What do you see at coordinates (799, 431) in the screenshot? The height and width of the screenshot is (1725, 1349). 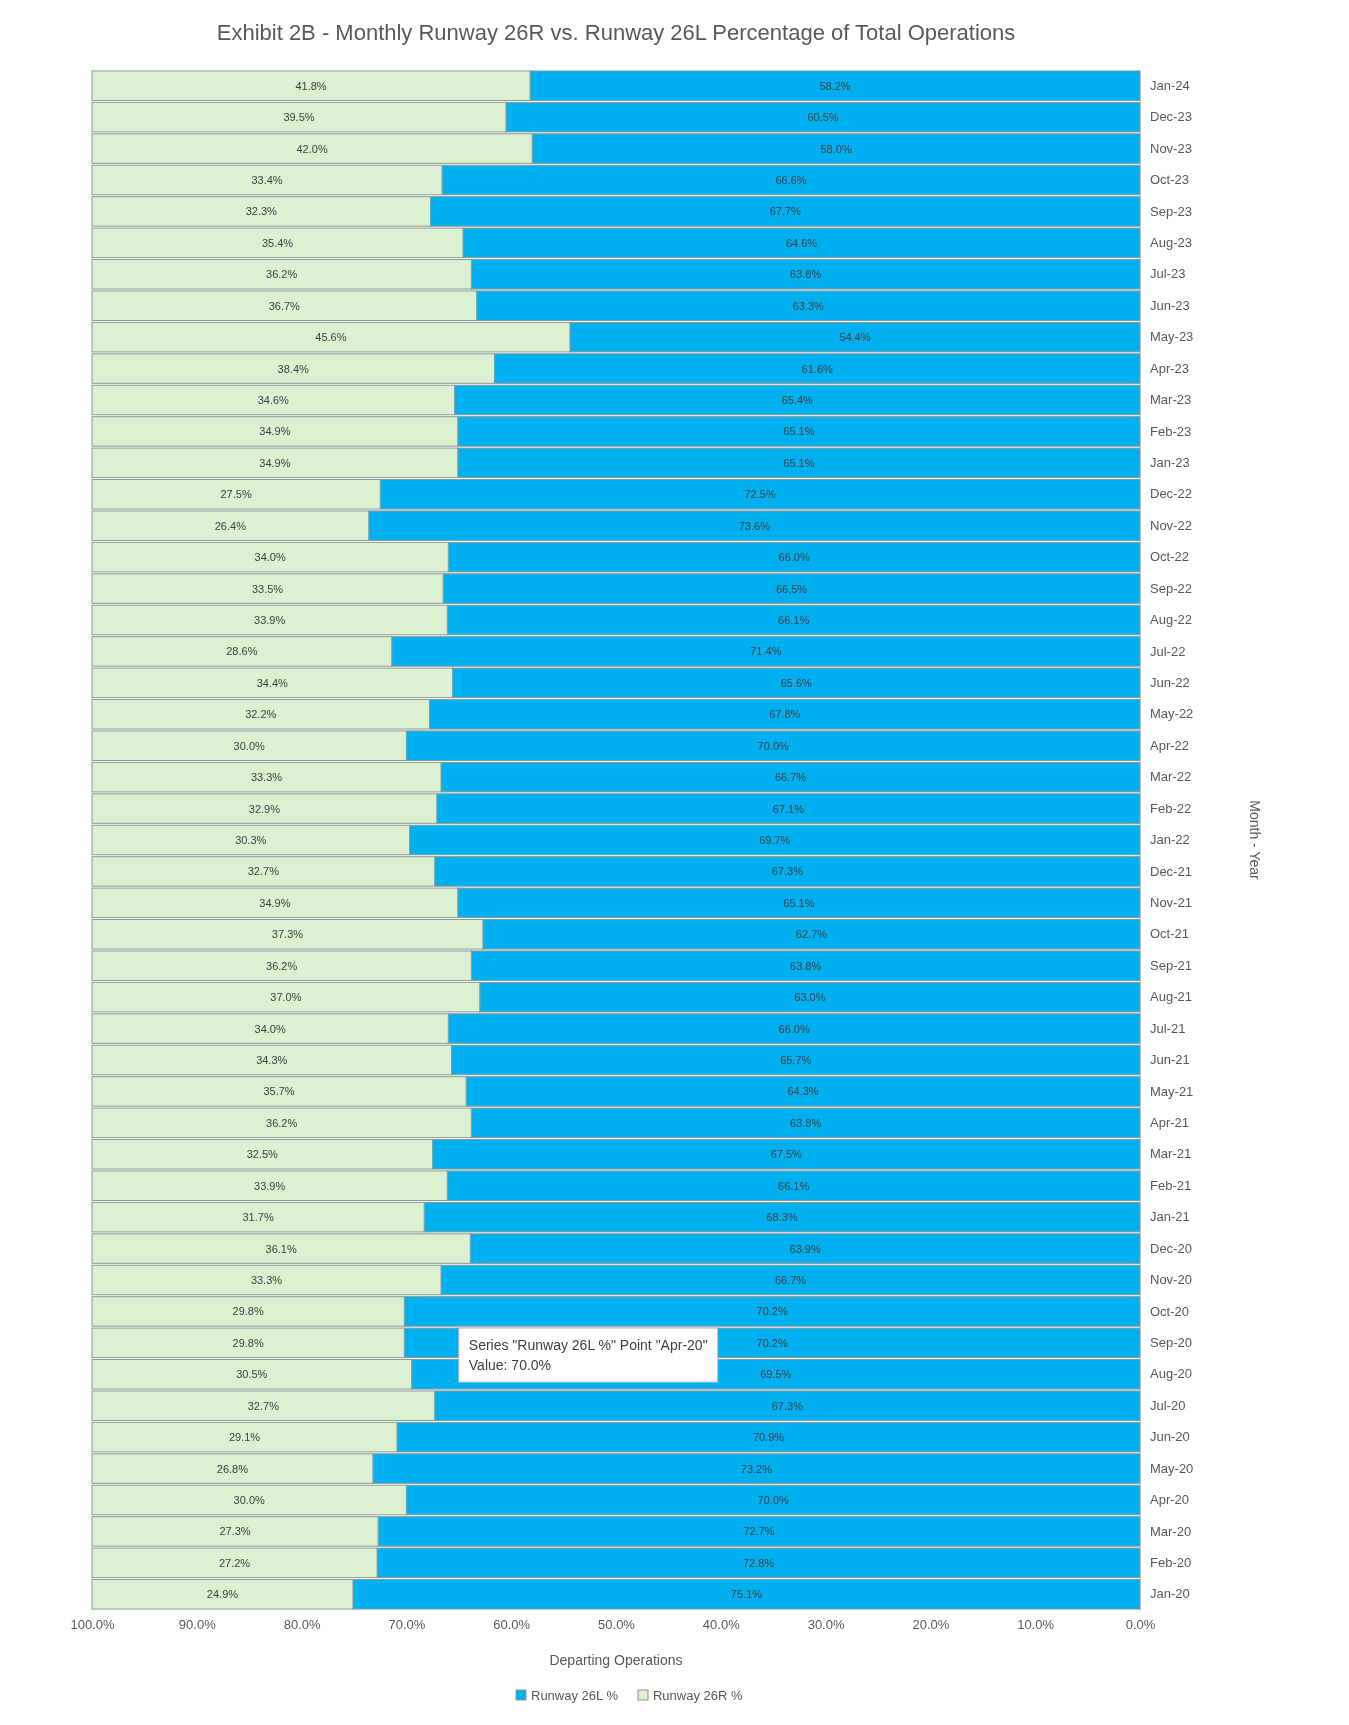 I see `data-label: 65.1%` at bounding box center [799, 431].